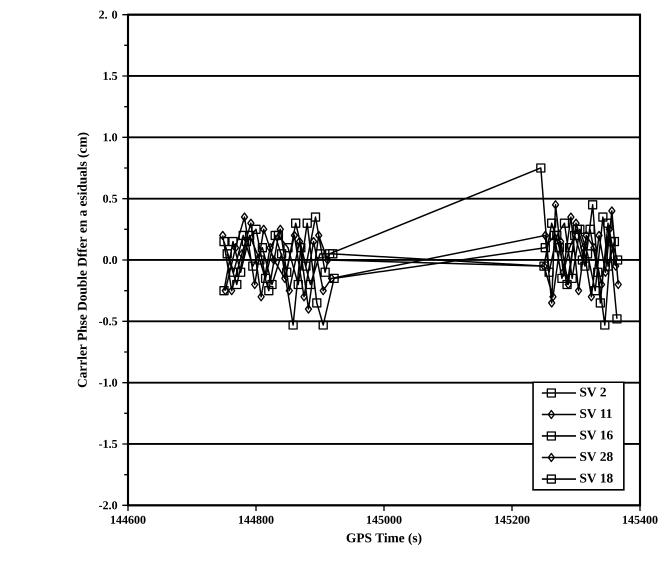 The image size is (671, 580). I want to click on y-tick-label: 1.0, so click(111, 137).